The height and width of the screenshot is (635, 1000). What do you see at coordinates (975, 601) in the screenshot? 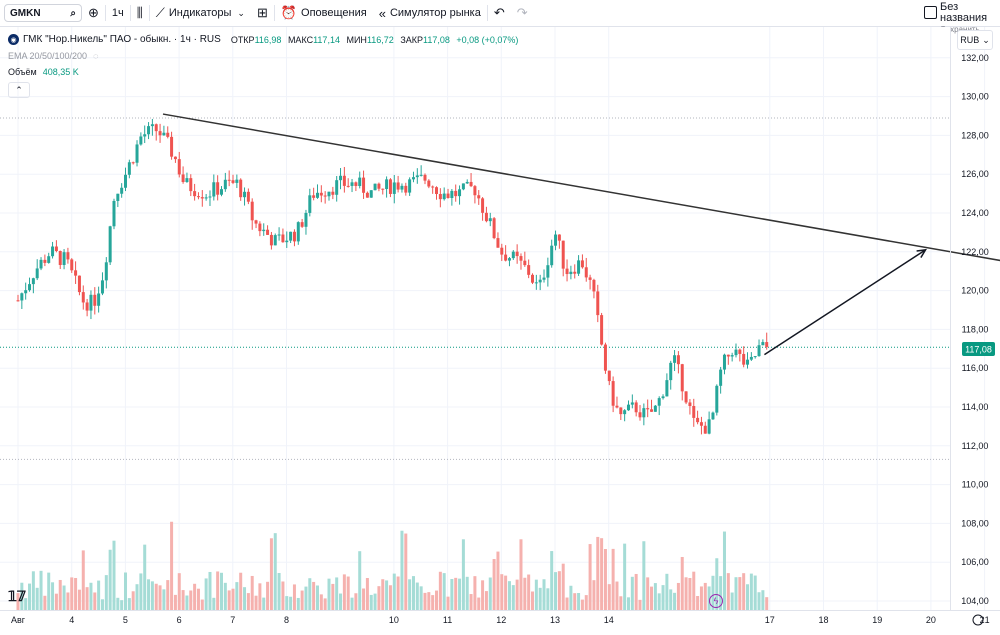
I see `price-tick-label: 104,00` at bounding box center [975, 601].